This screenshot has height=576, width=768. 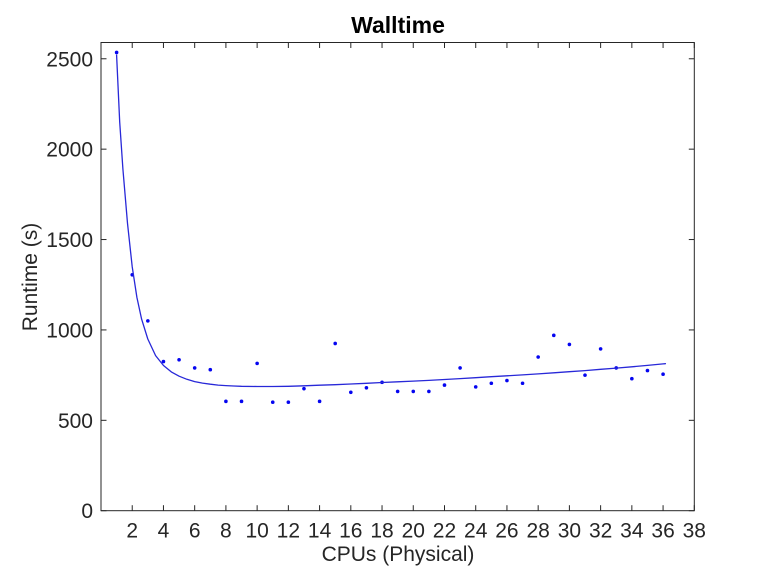 What do you see at coordinates (288, 531) in the screenshot?
I see `x-tick-label: 12` at bounding box center [288, 531].